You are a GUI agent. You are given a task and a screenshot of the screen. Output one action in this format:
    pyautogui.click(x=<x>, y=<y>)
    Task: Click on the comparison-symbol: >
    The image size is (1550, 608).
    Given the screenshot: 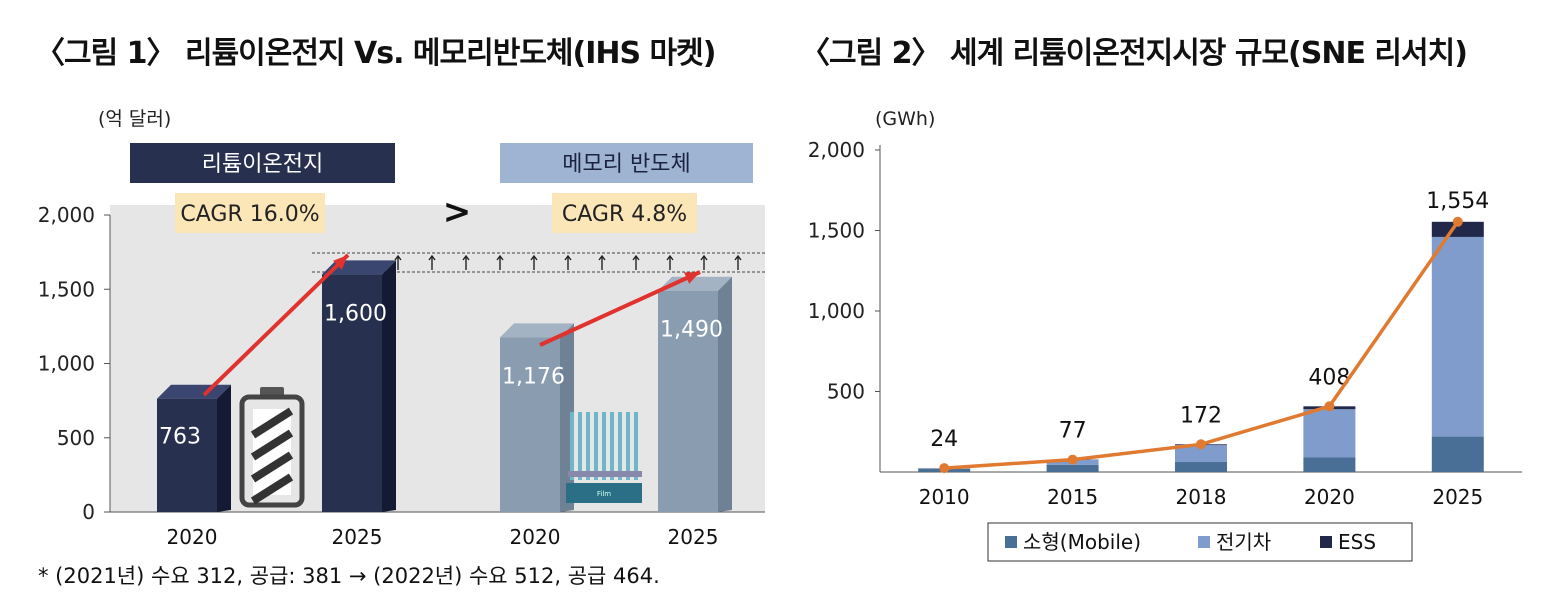 What is the action you would take?
    pyautogui.click(x=457, y=212)
    